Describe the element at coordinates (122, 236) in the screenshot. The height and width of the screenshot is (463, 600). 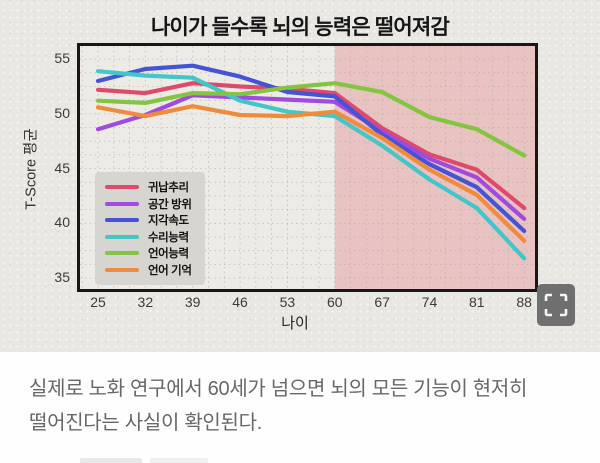
I see `legend-swatch-numeric-ability` at that location.